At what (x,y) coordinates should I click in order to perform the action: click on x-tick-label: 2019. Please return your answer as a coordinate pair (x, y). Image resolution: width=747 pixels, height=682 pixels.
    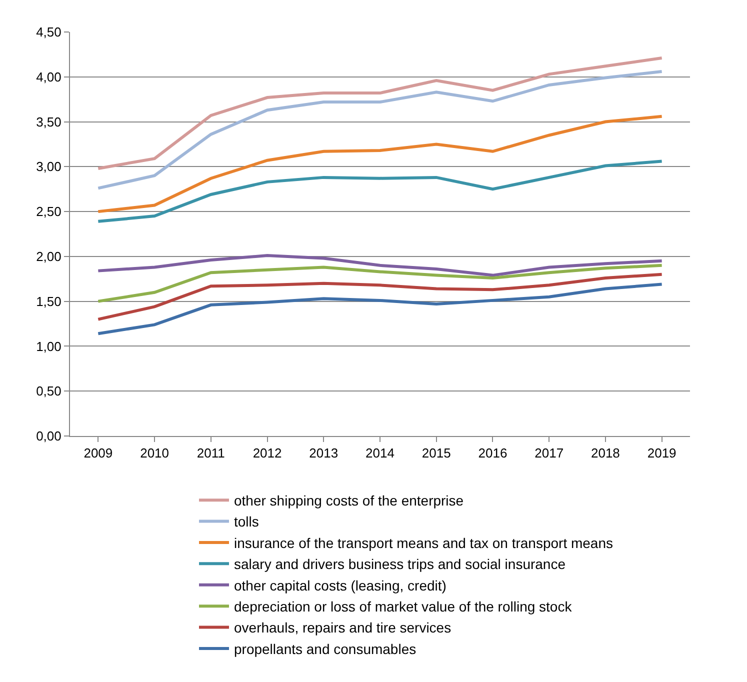
    Looking at the image, I should click on (661, 453).